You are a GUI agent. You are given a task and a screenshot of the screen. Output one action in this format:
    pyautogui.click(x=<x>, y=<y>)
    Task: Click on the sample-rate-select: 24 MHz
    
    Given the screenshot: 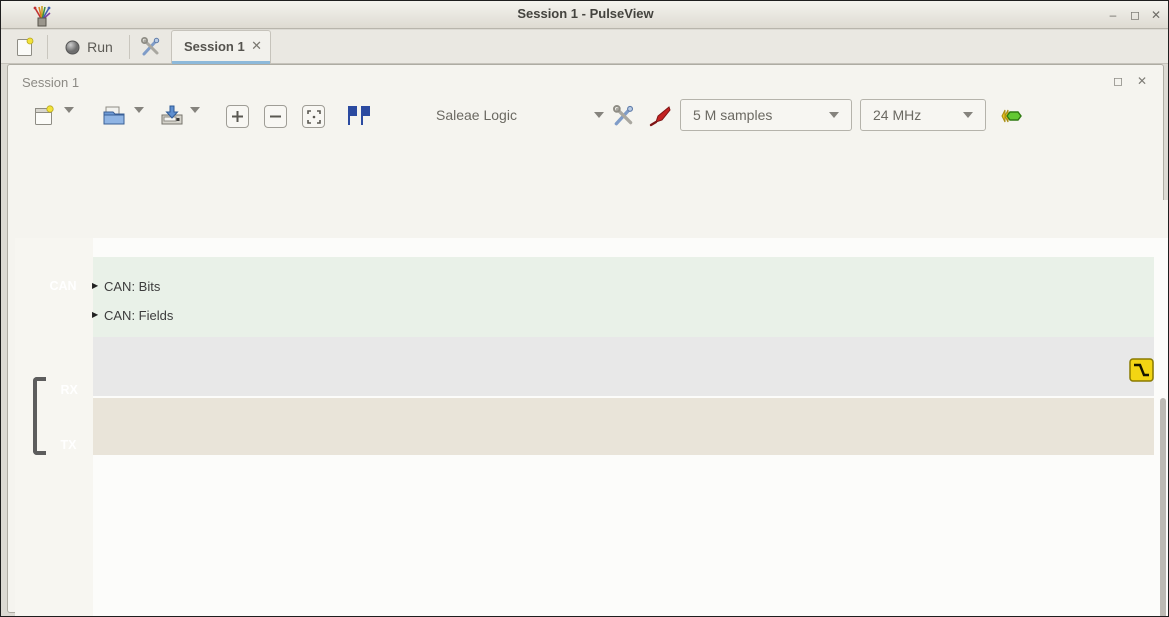 What is the action you would take?
    pyautogui.click(x=923, y=115)
    